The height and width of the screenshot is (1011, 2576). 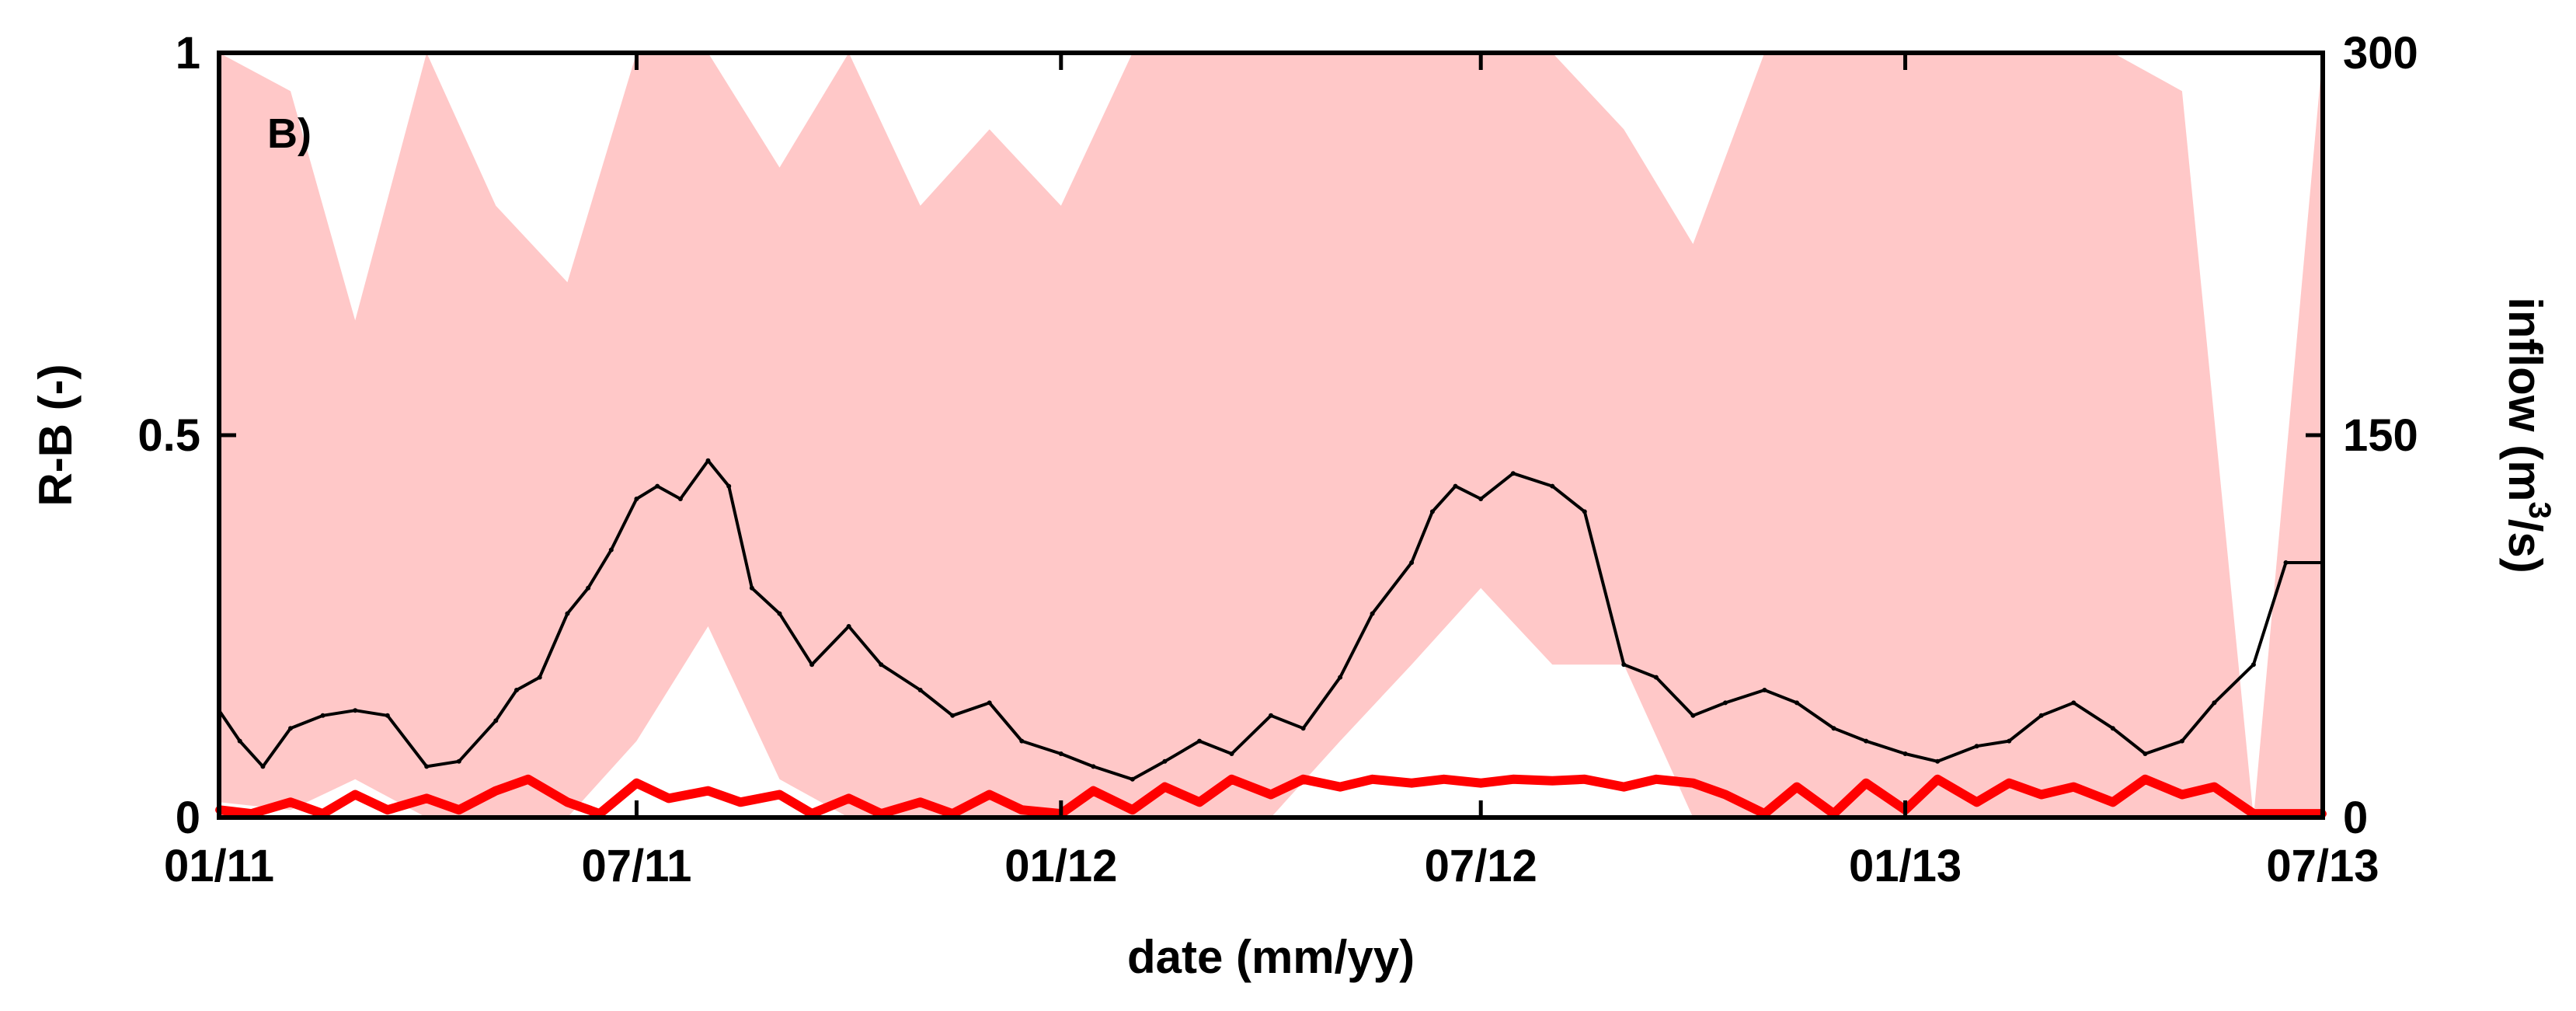 I want to click on x-tick-label: 01/13, so click(x=1905, y=866).